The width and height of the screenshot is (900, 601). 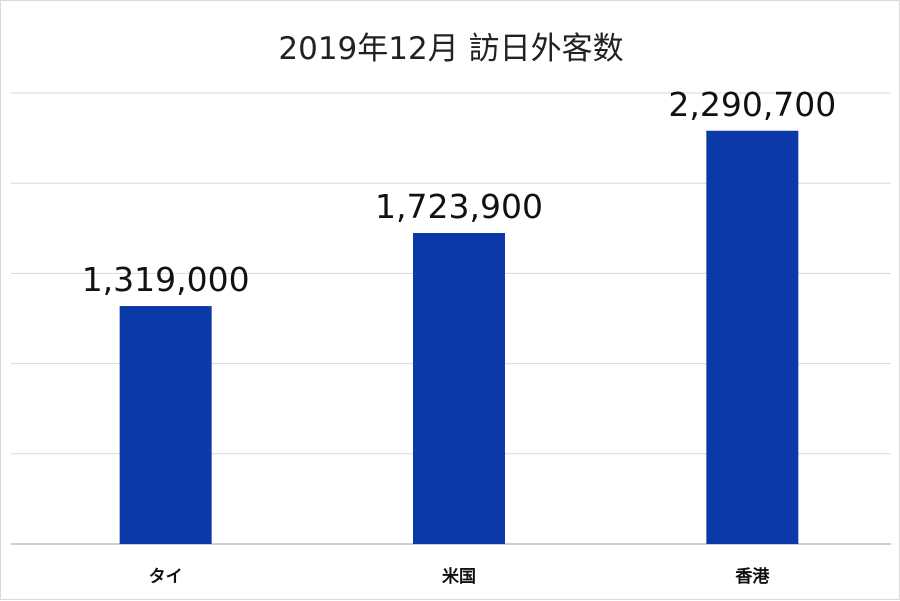 I want to click on data-label: 2,290,700, so click(x=752, y=104).